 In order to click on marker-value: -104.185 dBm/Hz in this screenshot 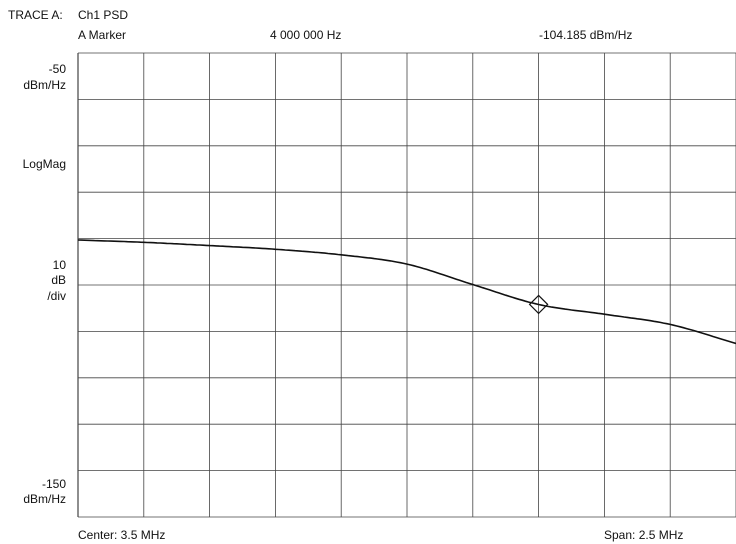, I will do `click(586, 35)`.